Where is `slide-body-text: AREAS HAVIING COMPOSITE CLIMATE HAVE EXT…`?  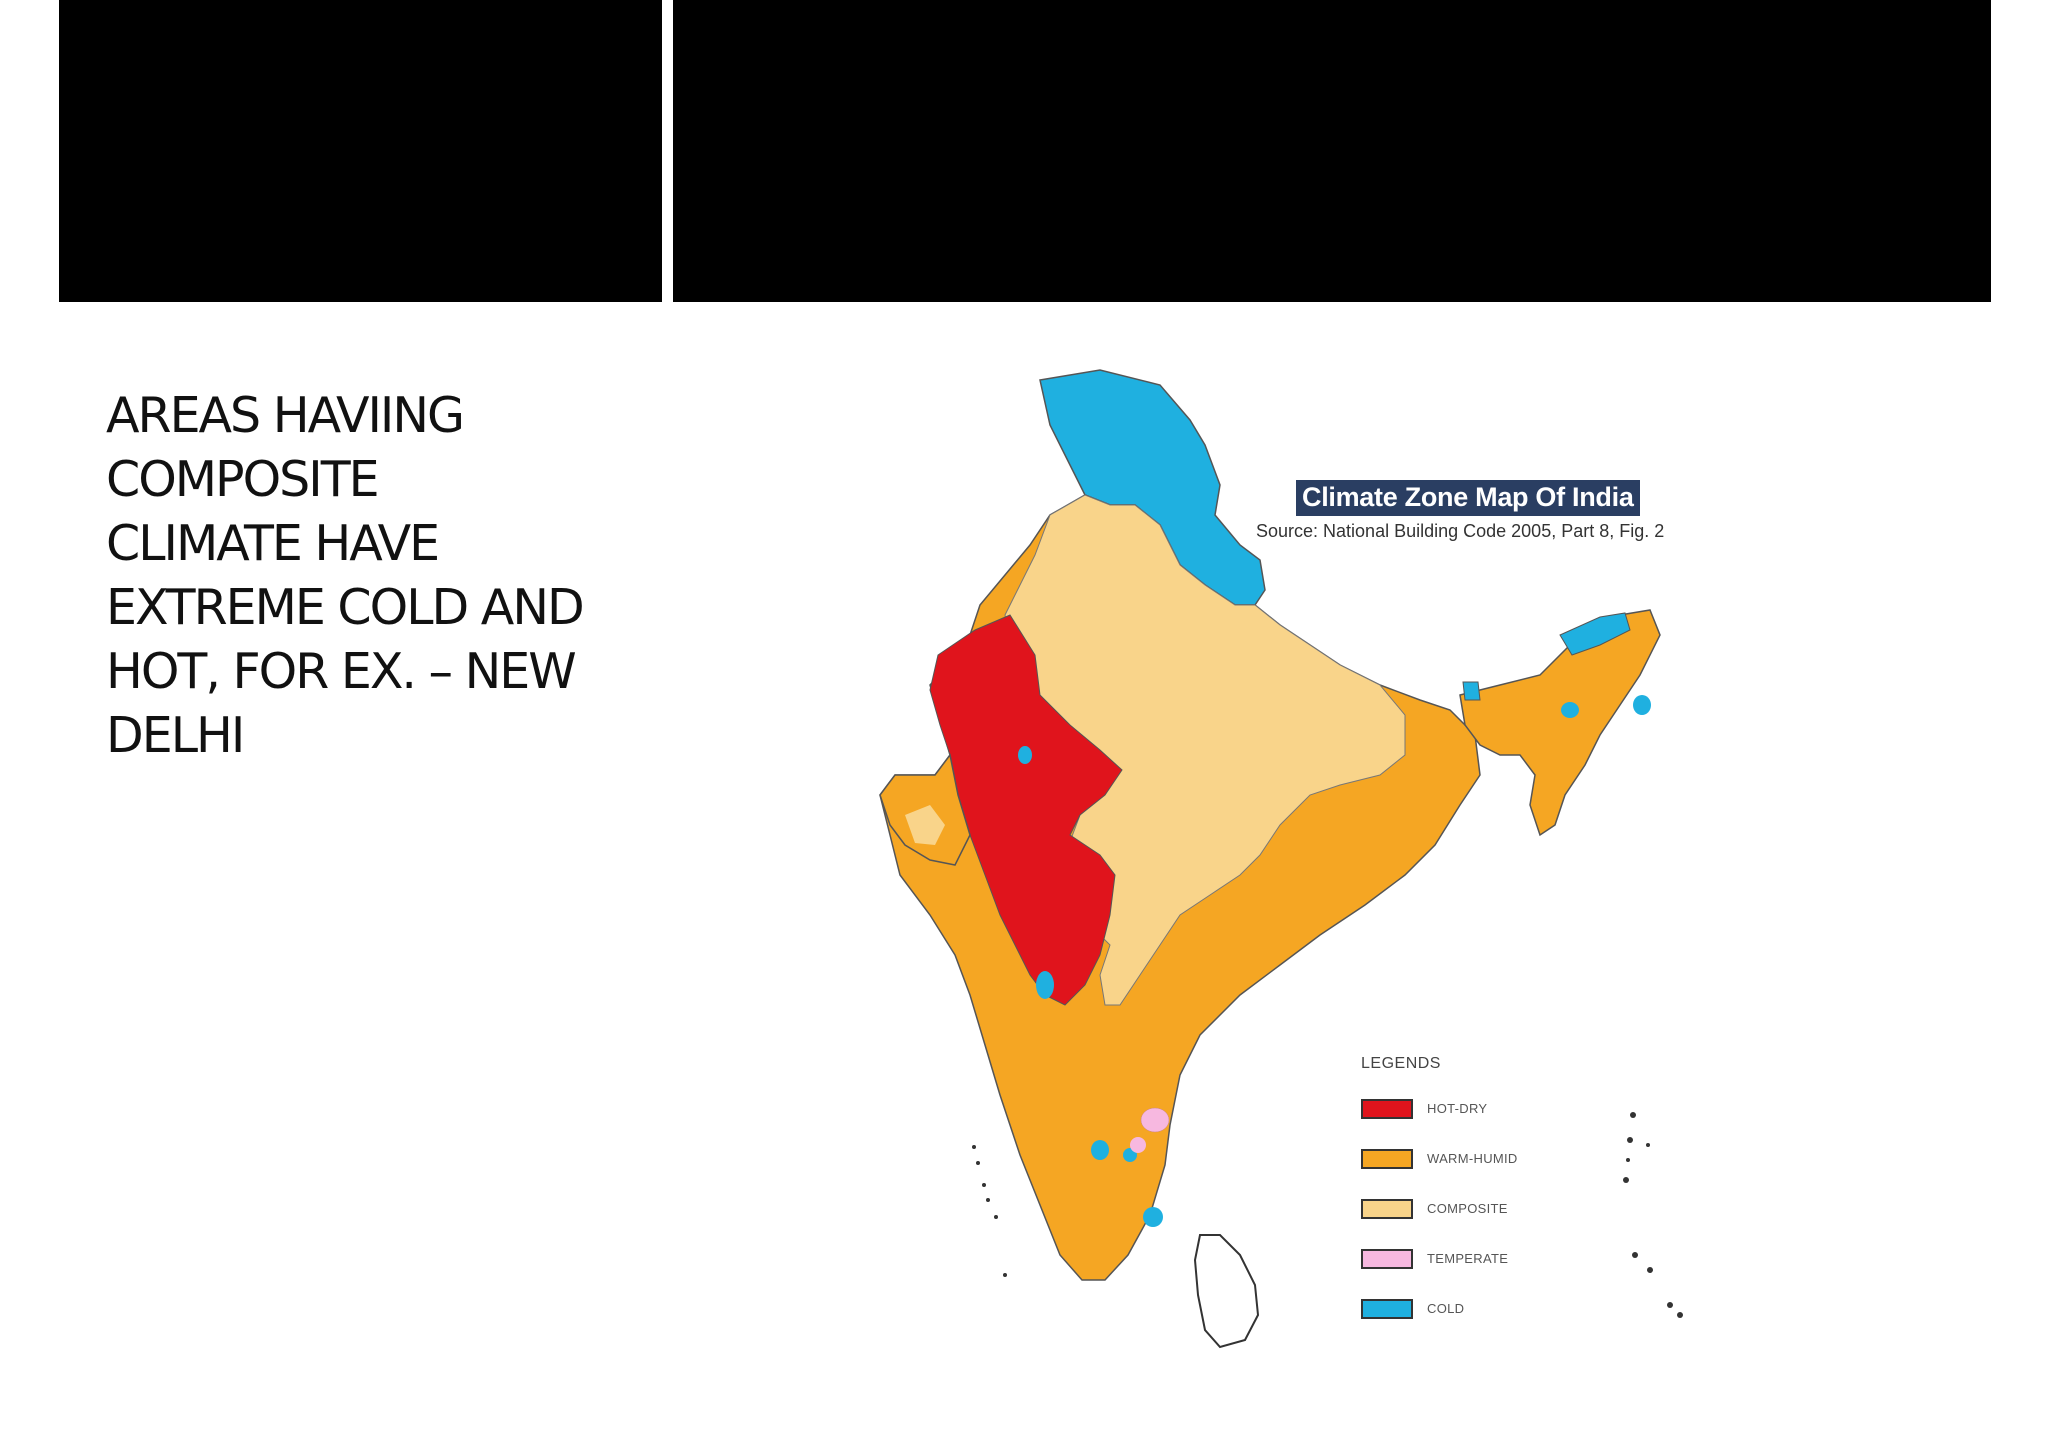 slide-body-text: AREAS HAVIING COMPOSITE CLIMATE HAVE EXT… is located at coordinates (345, 575).